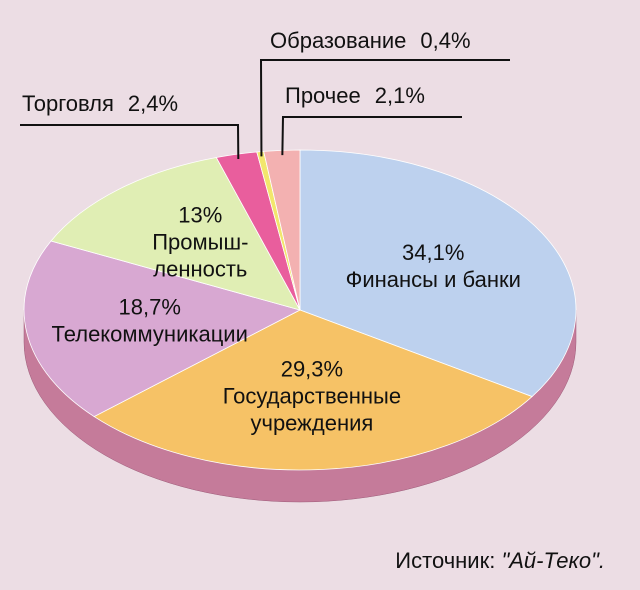  Describe the element at coordinates (312, 369) in the screenshot. I see `value-label: 29,3%` at that location.